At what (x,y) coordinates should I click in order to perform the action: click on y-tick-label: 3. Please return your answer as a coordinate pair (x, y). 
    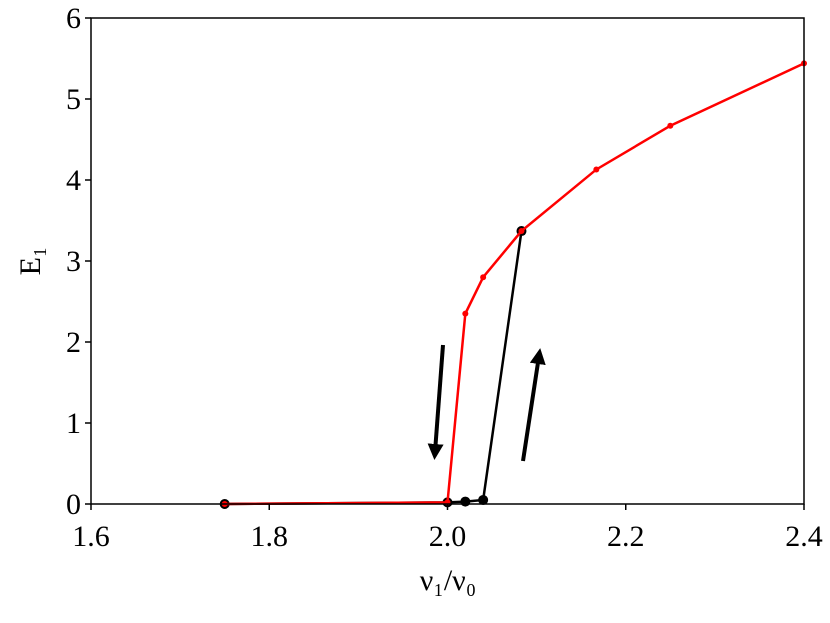
    Looking at the image, I should click on (73, 261).